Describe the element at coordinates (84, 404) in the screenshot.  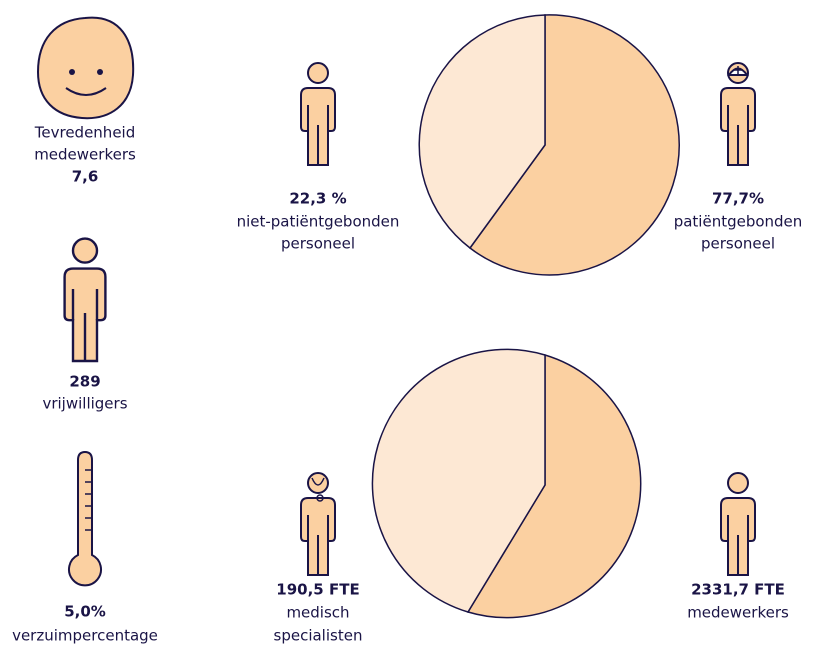
I see `label: vrijwilligers` at that location.